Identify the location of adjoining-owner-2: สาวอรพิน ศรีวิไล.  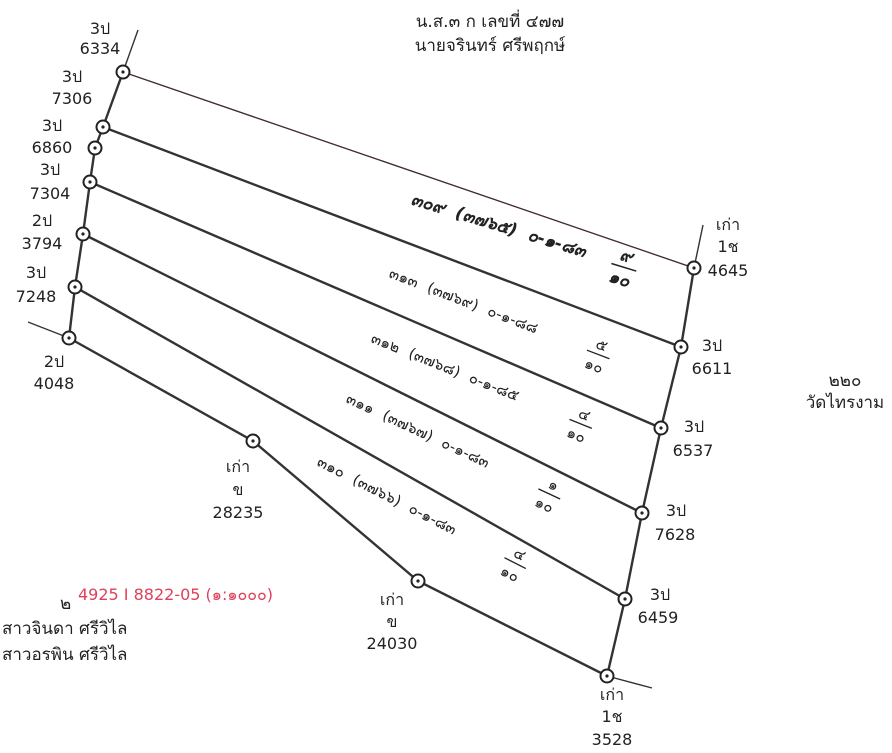
(64, 654).